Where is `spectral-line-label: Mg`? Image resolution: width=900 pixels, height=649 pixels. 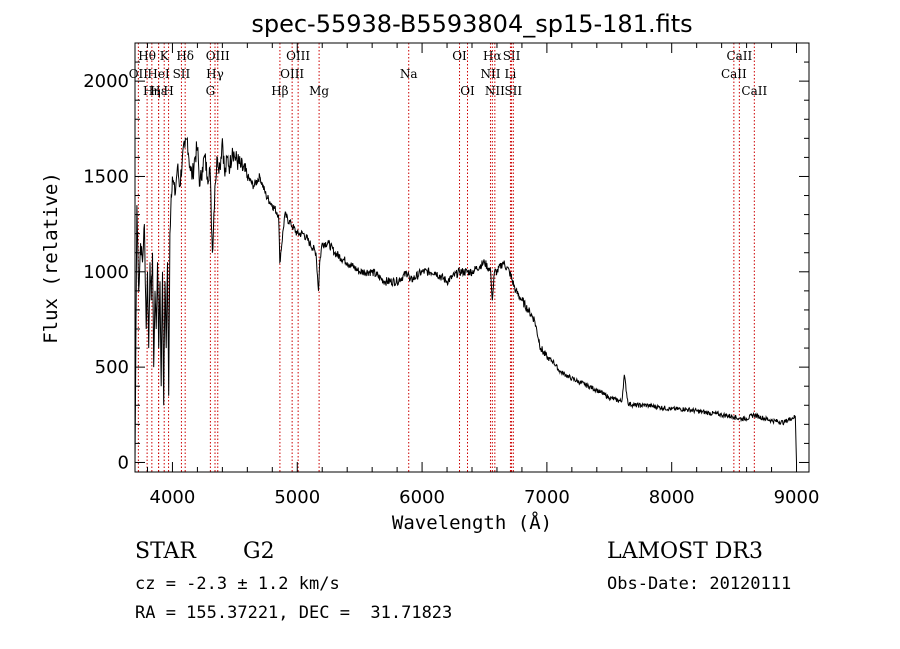
spectral-line-label: Mg is located at coordinates (319, 91).